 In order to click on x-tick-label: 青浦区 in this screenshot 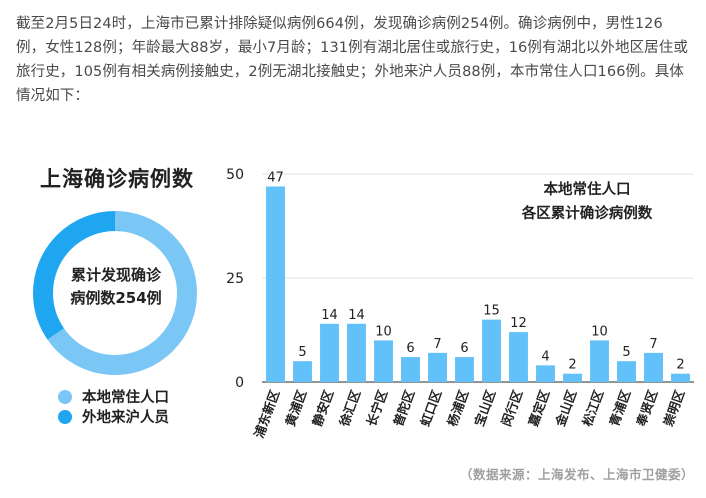, I will do `click(619, 407)`.